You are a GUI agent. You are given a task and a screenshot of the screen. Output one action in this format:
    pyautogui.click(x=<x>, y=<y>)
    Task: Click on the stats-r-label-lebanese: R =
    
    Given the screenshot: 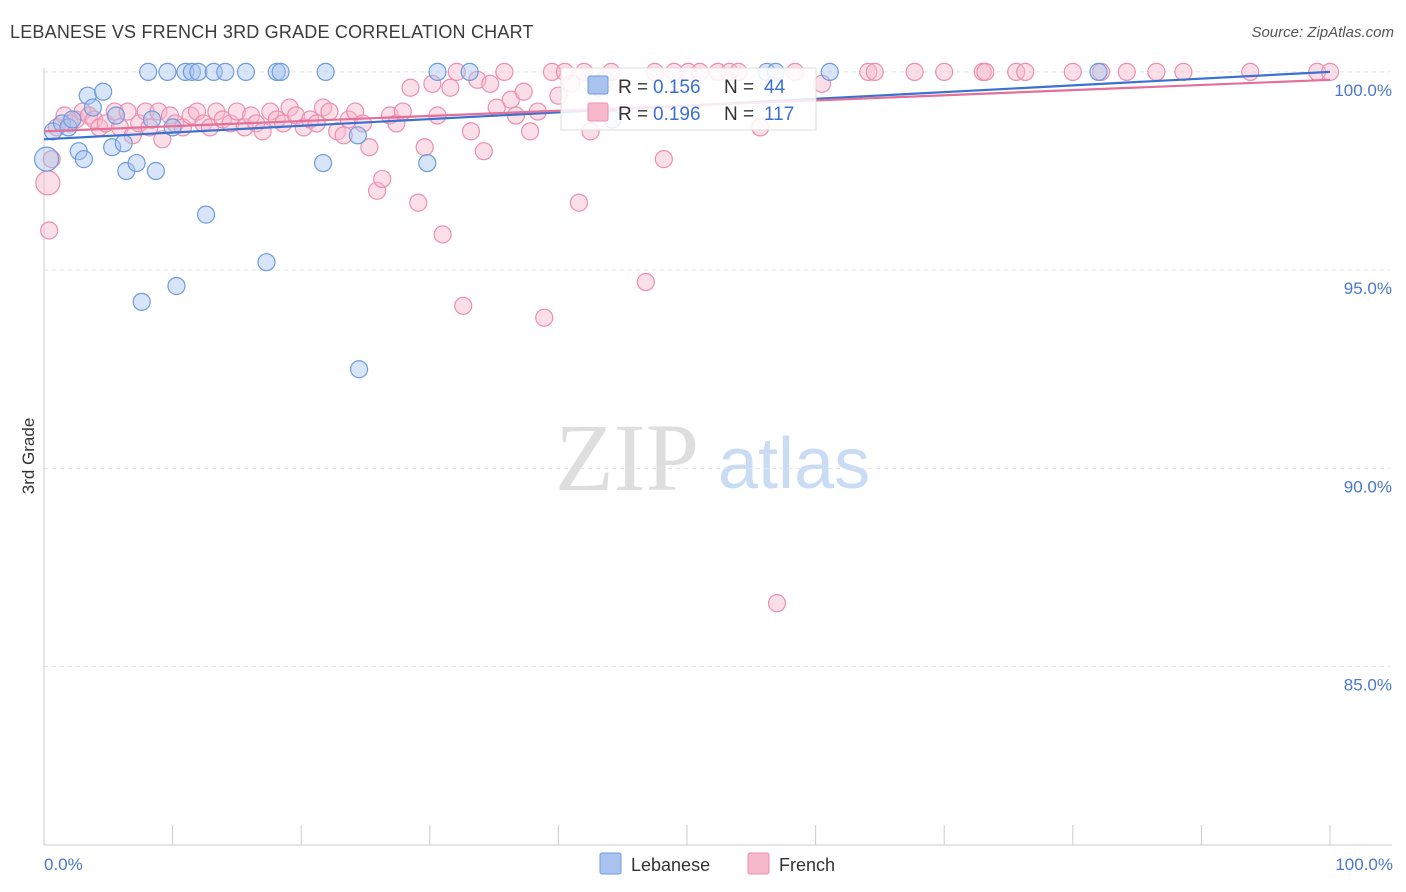 What is the action you would take?
    pyautogui.click(x=633, y=87)
    